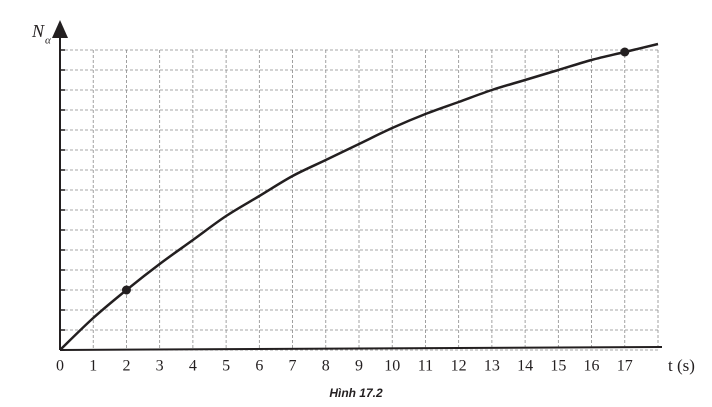 Image resolution: width=712 pixels, height=407 pixels. I want to click on x-tick-label: 3, so click(160, 366).